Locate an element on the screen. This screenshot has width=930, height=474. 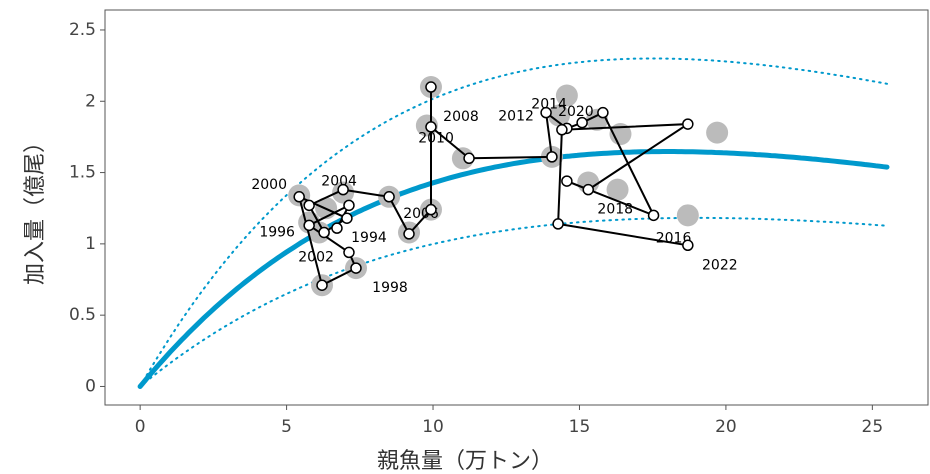
y-tick-label: 1 is located at coordinates (90, 244).